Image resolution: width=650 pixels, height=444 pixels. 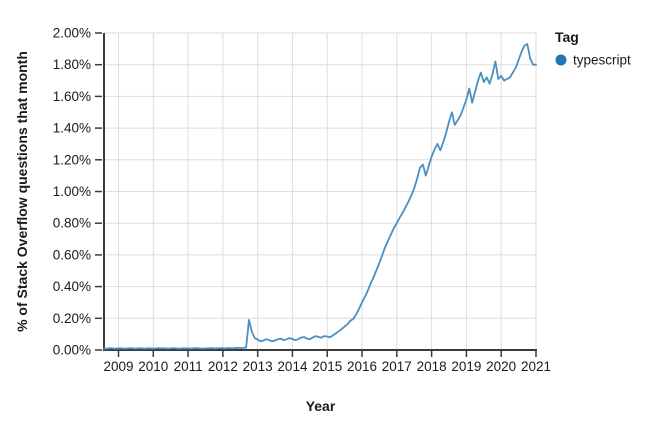 What do you see at coordinates (327, 366) in the screenshot?
I see `x-tick-label: 2015` at bounding box center [327, 366].